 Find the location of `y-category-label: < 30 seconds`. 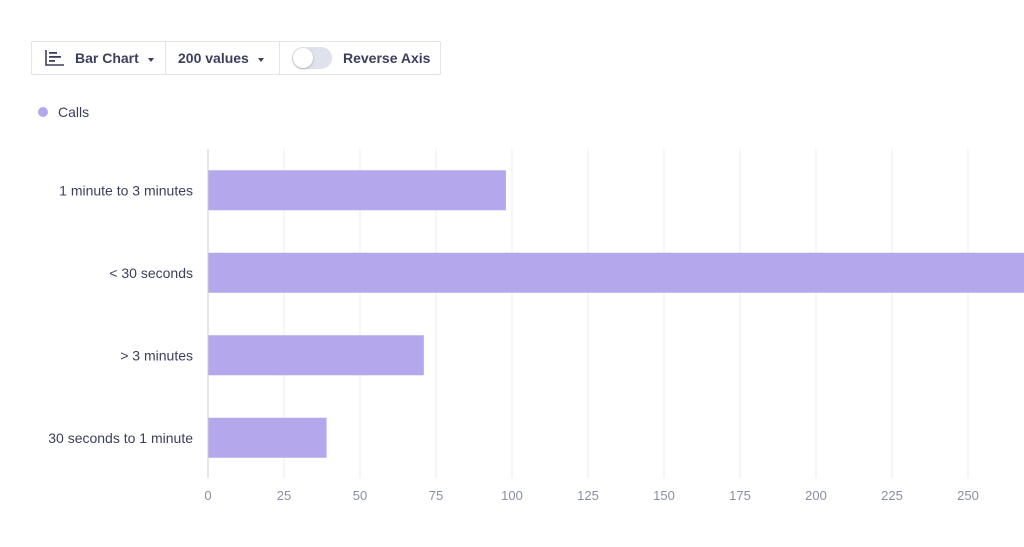

y-category-label: < 30 seconds is located at coordinates (151, 273).